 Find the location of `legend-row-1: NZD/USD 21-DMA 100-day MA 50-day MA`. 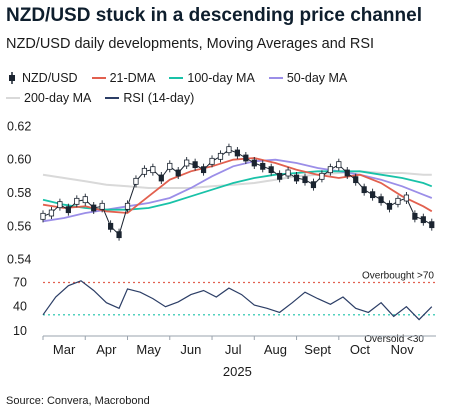

legend-row-1: NZD/USD 21-DMA 100-day MA 50-day MA is located at coordinates (226, 78).